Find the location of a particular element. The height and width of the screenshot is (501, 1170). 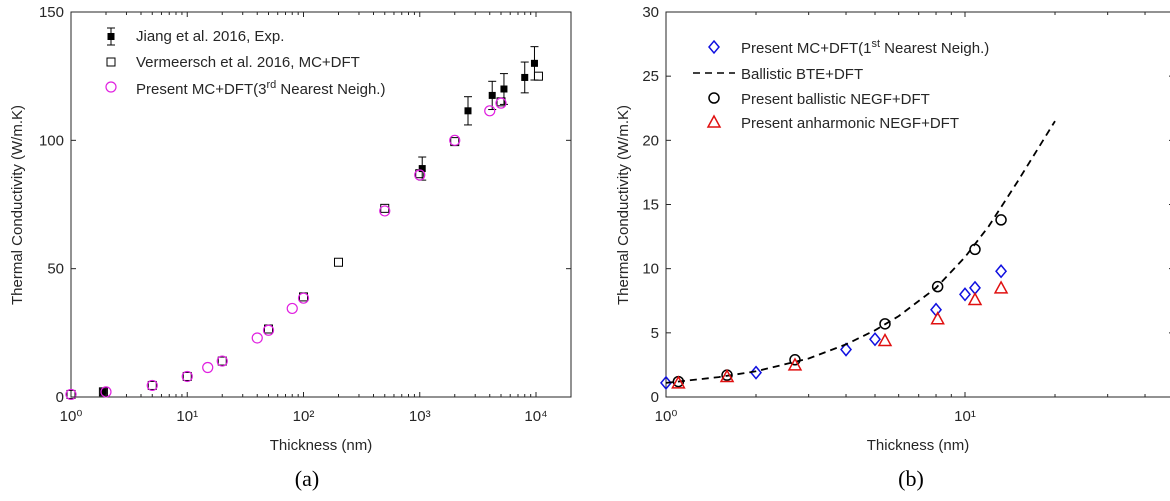

legend-b-label-1: Present MC+DFT(1st Nearest Neigh.) is located at coordinates (865, 47).